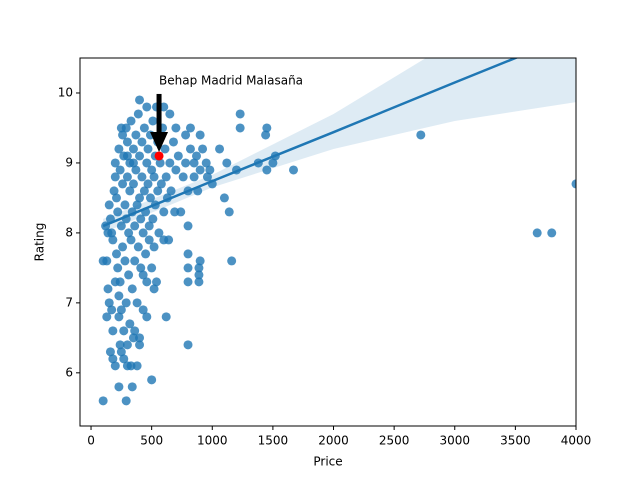 The height and width of the screenshot is (484, 640). Describe the element at coordinates (91, 441) in the screenshot. I see `x-tick-label: 0` at that location.